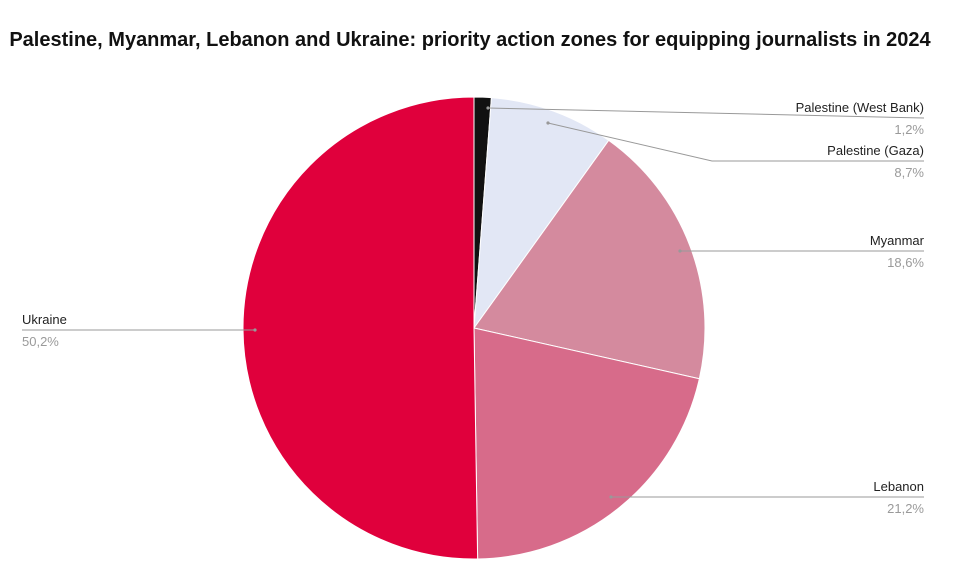 This screenshot has height=564, width=973. What do you see at coordinates (44, 319) in the screenshot?
I see `slice-label: Ukraine` at bounding box center [44, 319].